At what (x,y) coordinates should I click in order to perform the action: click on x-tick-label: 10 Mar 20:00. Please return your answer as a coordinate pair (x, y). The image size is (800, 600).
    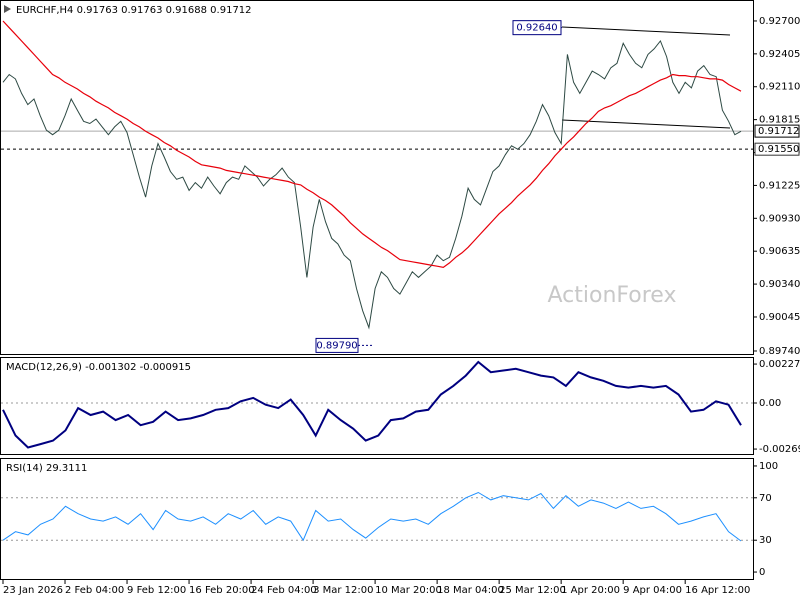
    Looking at the image, I should click on (408, 590).